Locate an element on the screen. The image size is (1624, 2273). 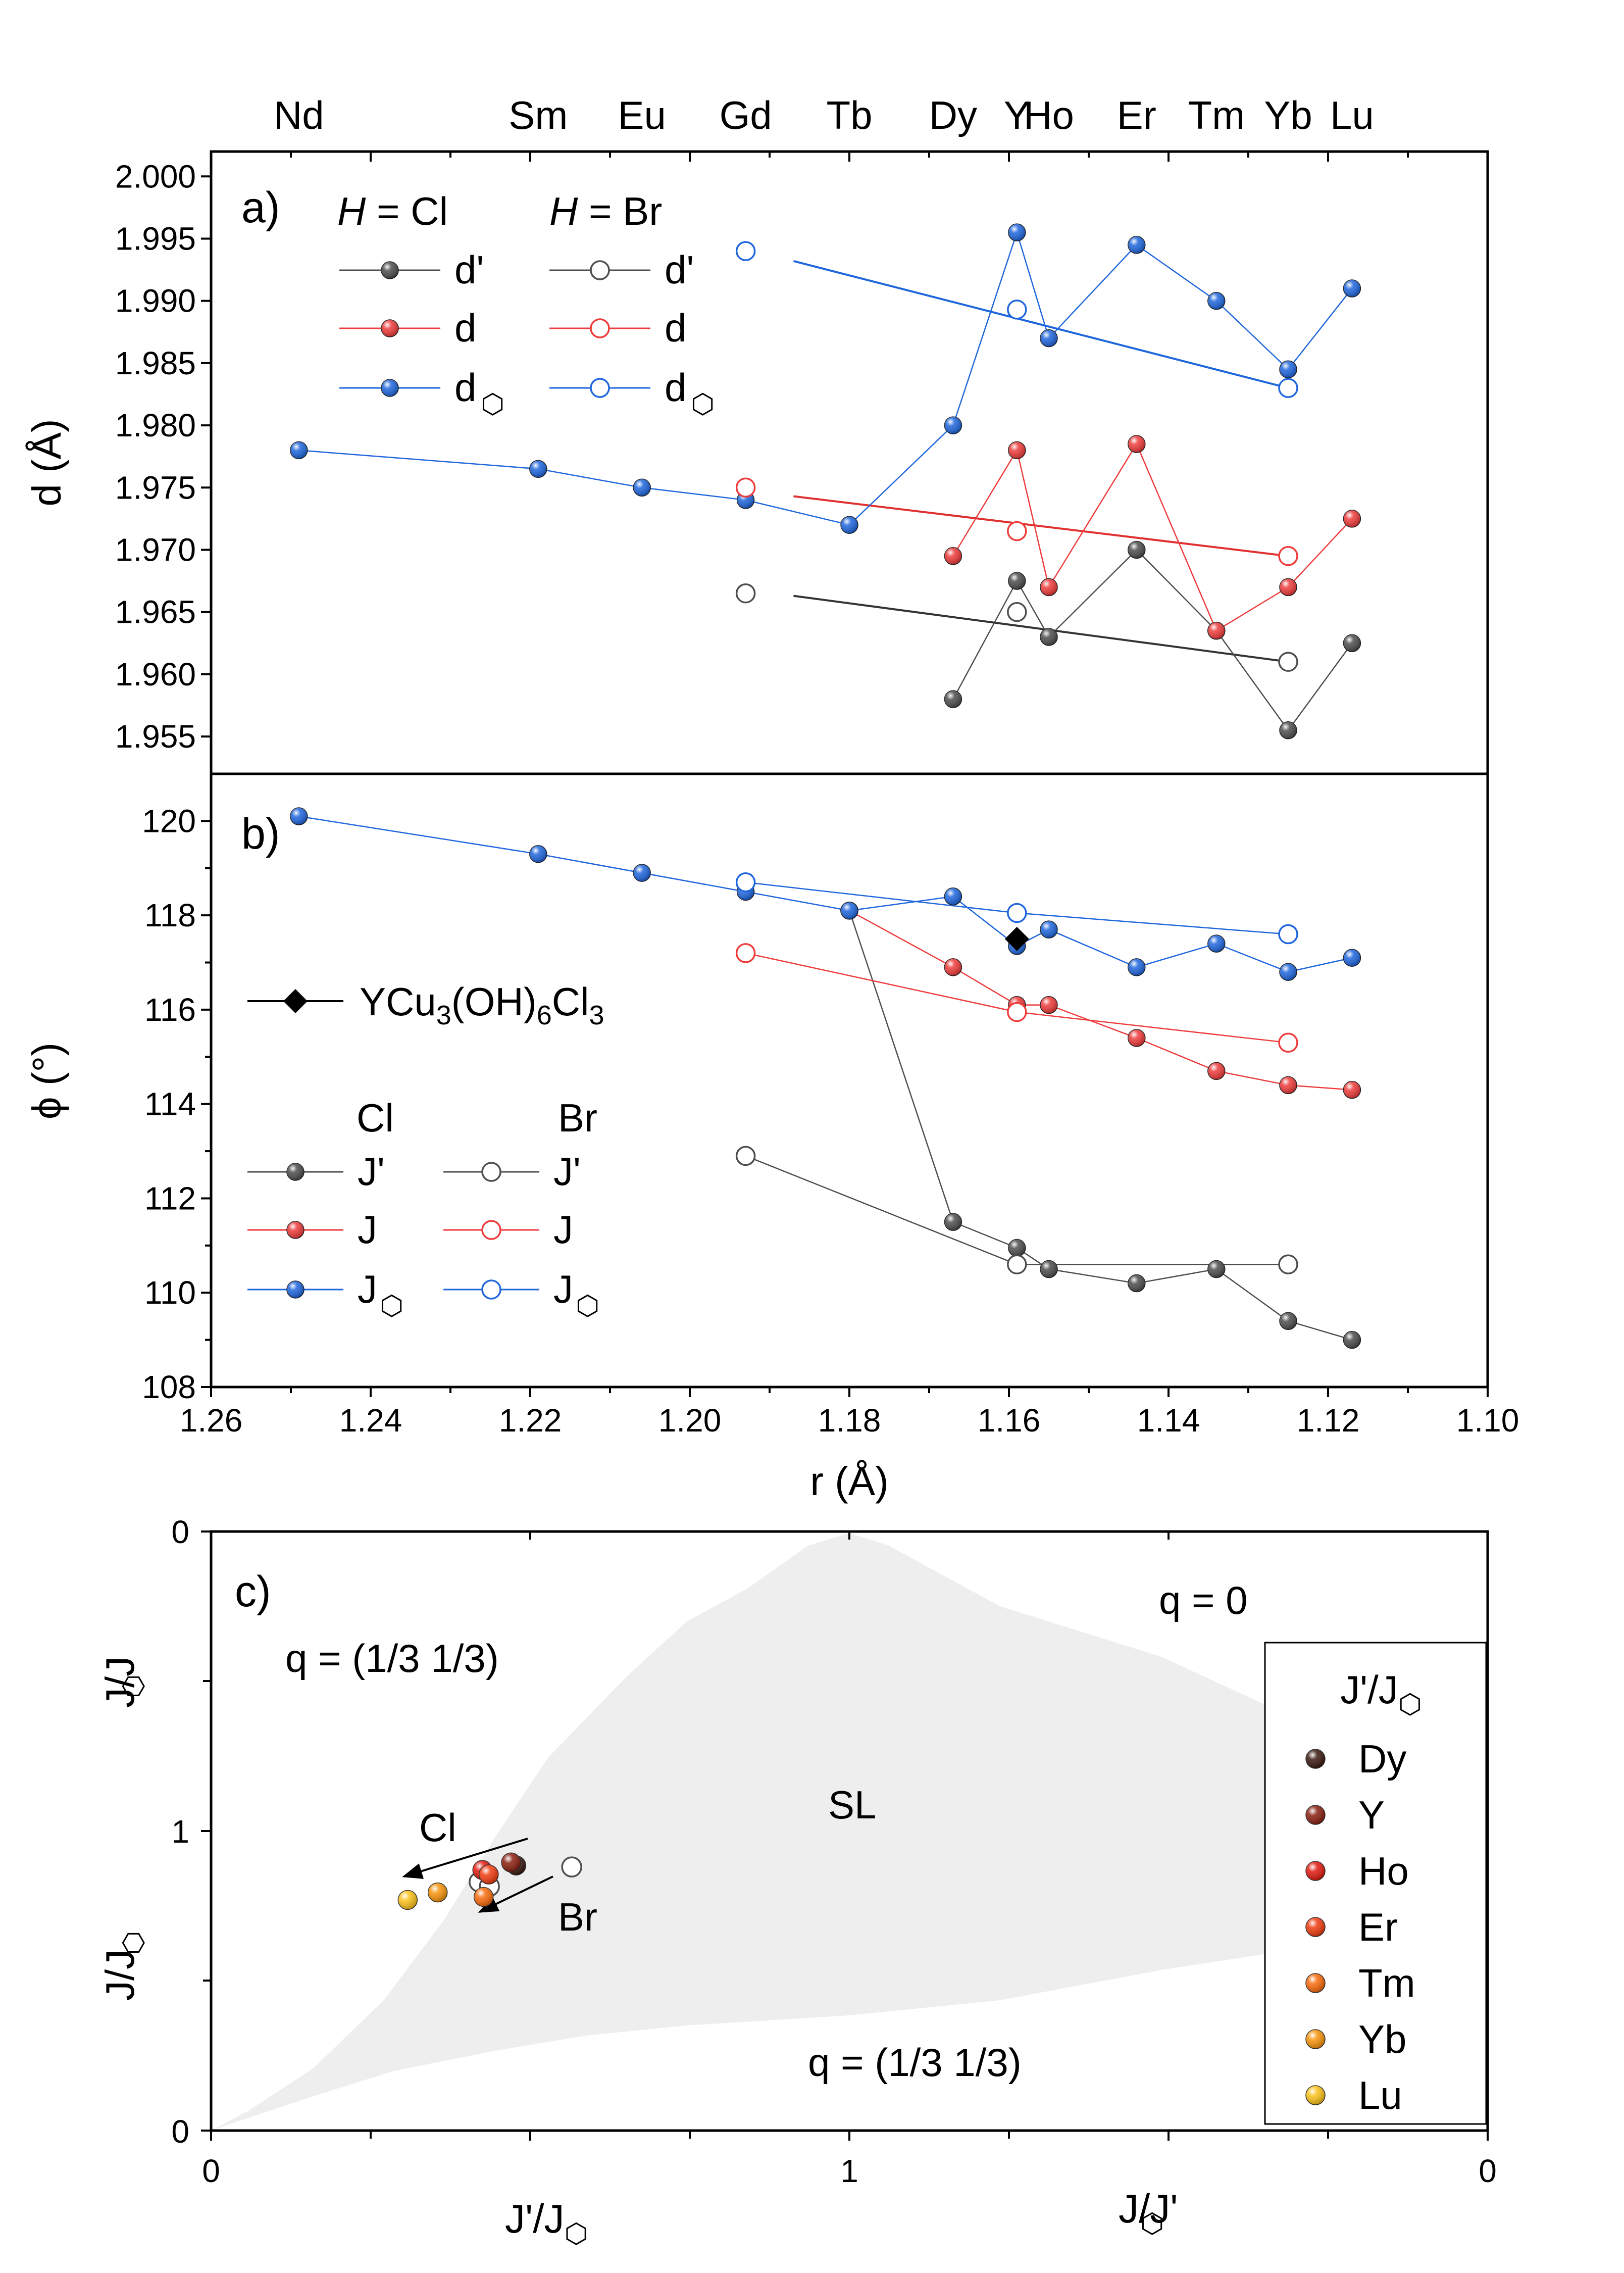
legend-c-marker-y-shine is located at coordinates (1315, 1814).